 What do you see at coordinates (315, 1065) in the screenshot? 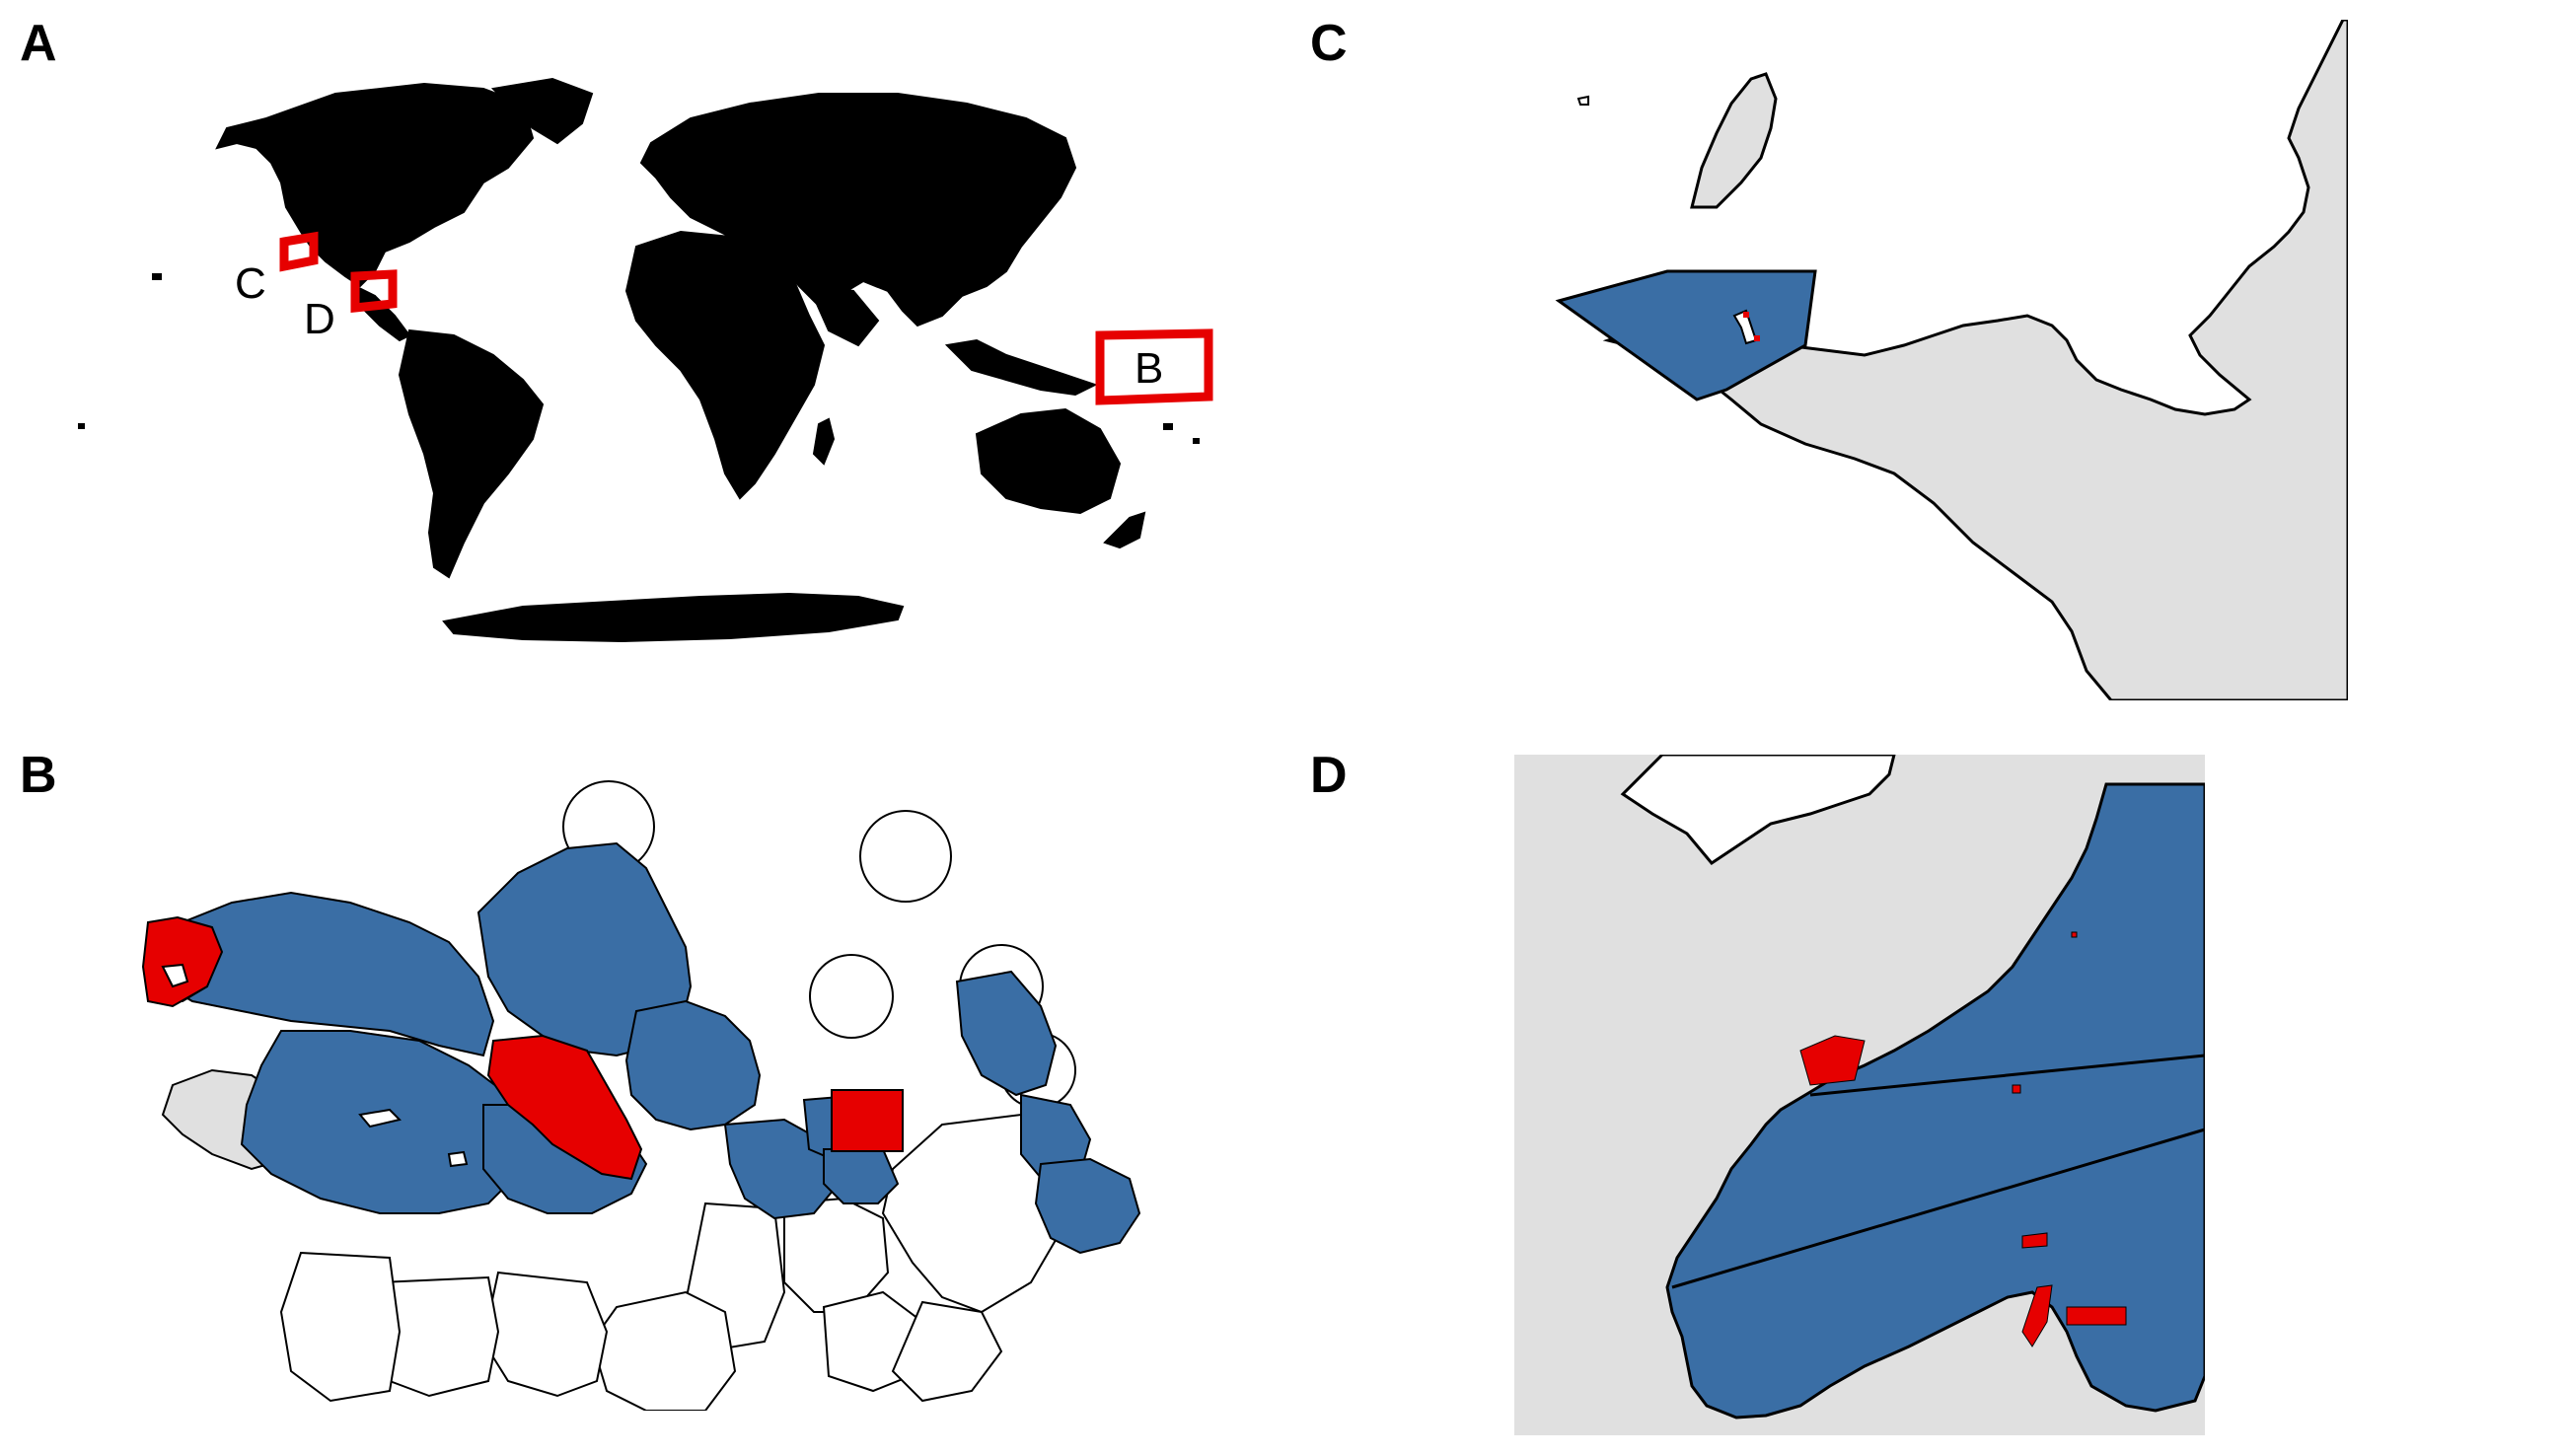
I see `islands-b` at bounding box center [315, 1065].